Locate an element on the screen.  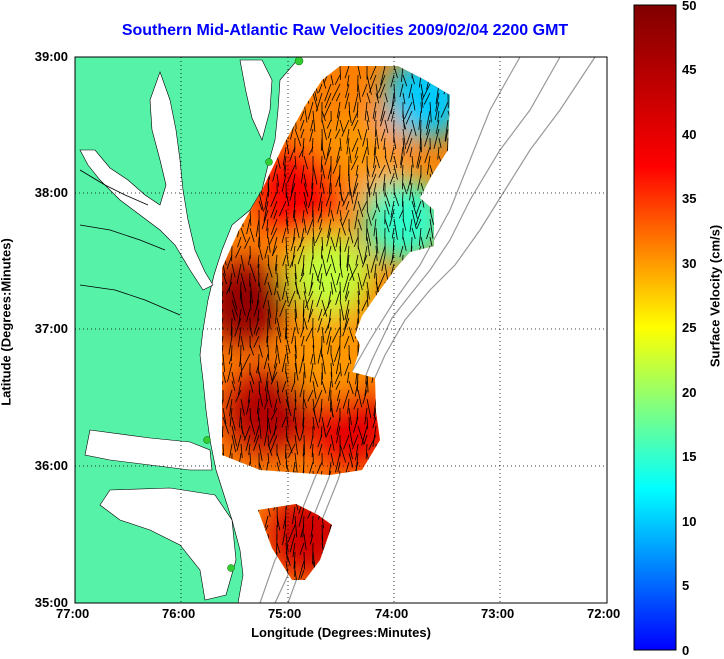
station-marker is located at coordinates (207, 440).